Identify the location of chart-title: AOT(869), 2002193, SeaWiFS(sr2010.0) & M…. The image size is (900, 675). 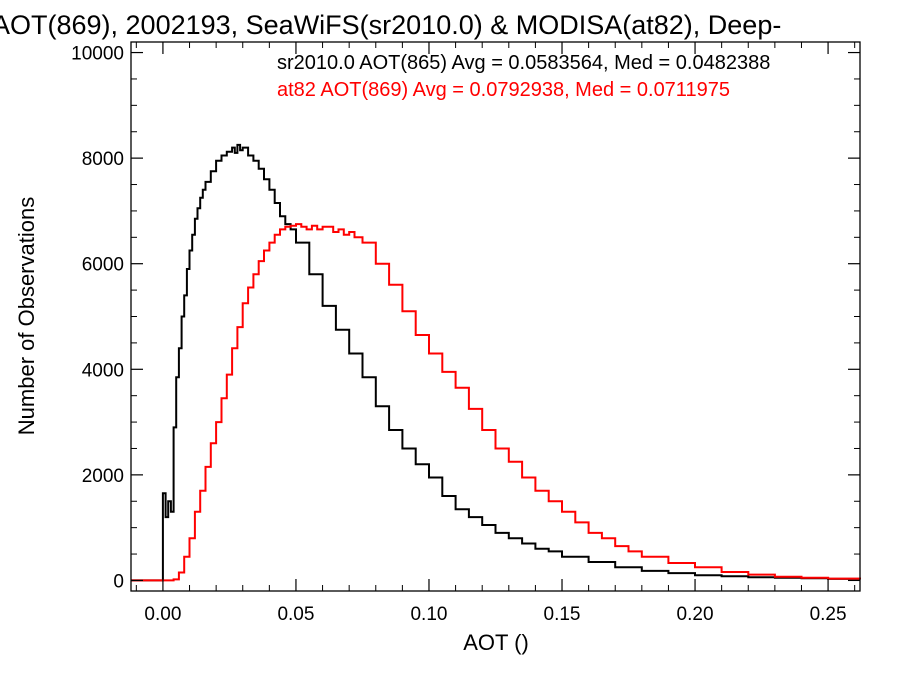
(390, 25).